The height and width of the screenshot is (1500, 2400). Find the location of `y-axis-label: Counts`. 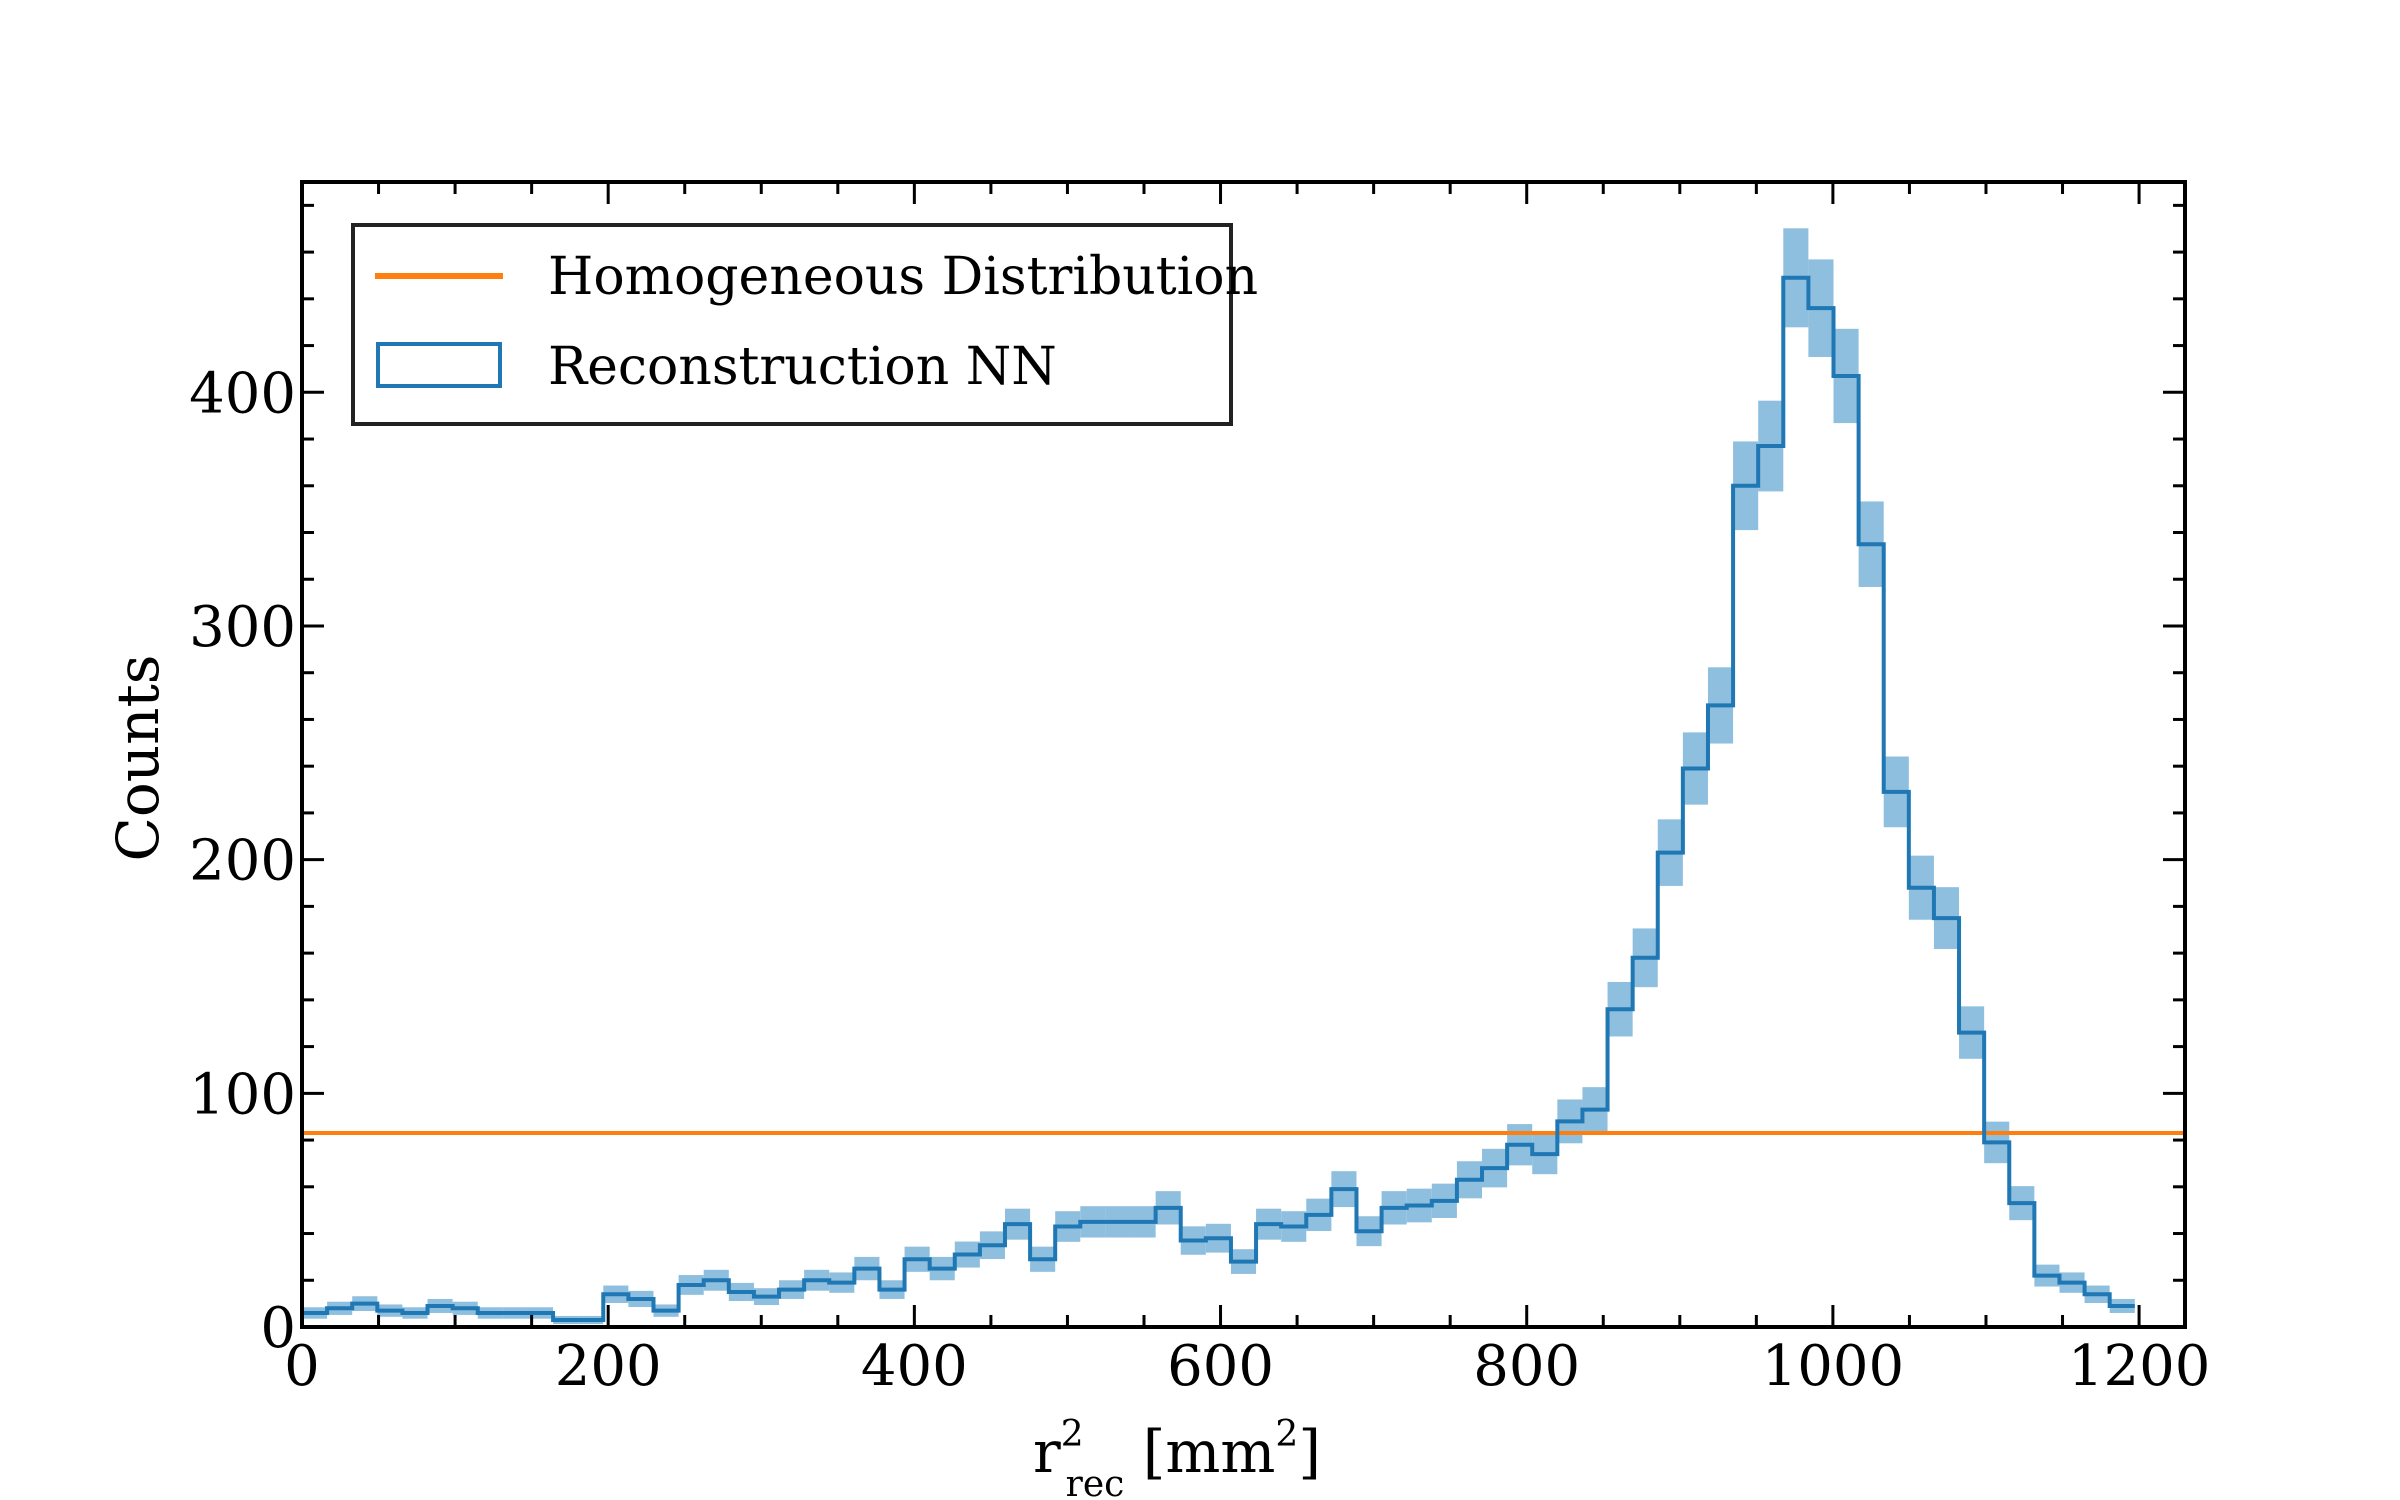

y-axis-label: Counts is located at coordinates (138, 757).